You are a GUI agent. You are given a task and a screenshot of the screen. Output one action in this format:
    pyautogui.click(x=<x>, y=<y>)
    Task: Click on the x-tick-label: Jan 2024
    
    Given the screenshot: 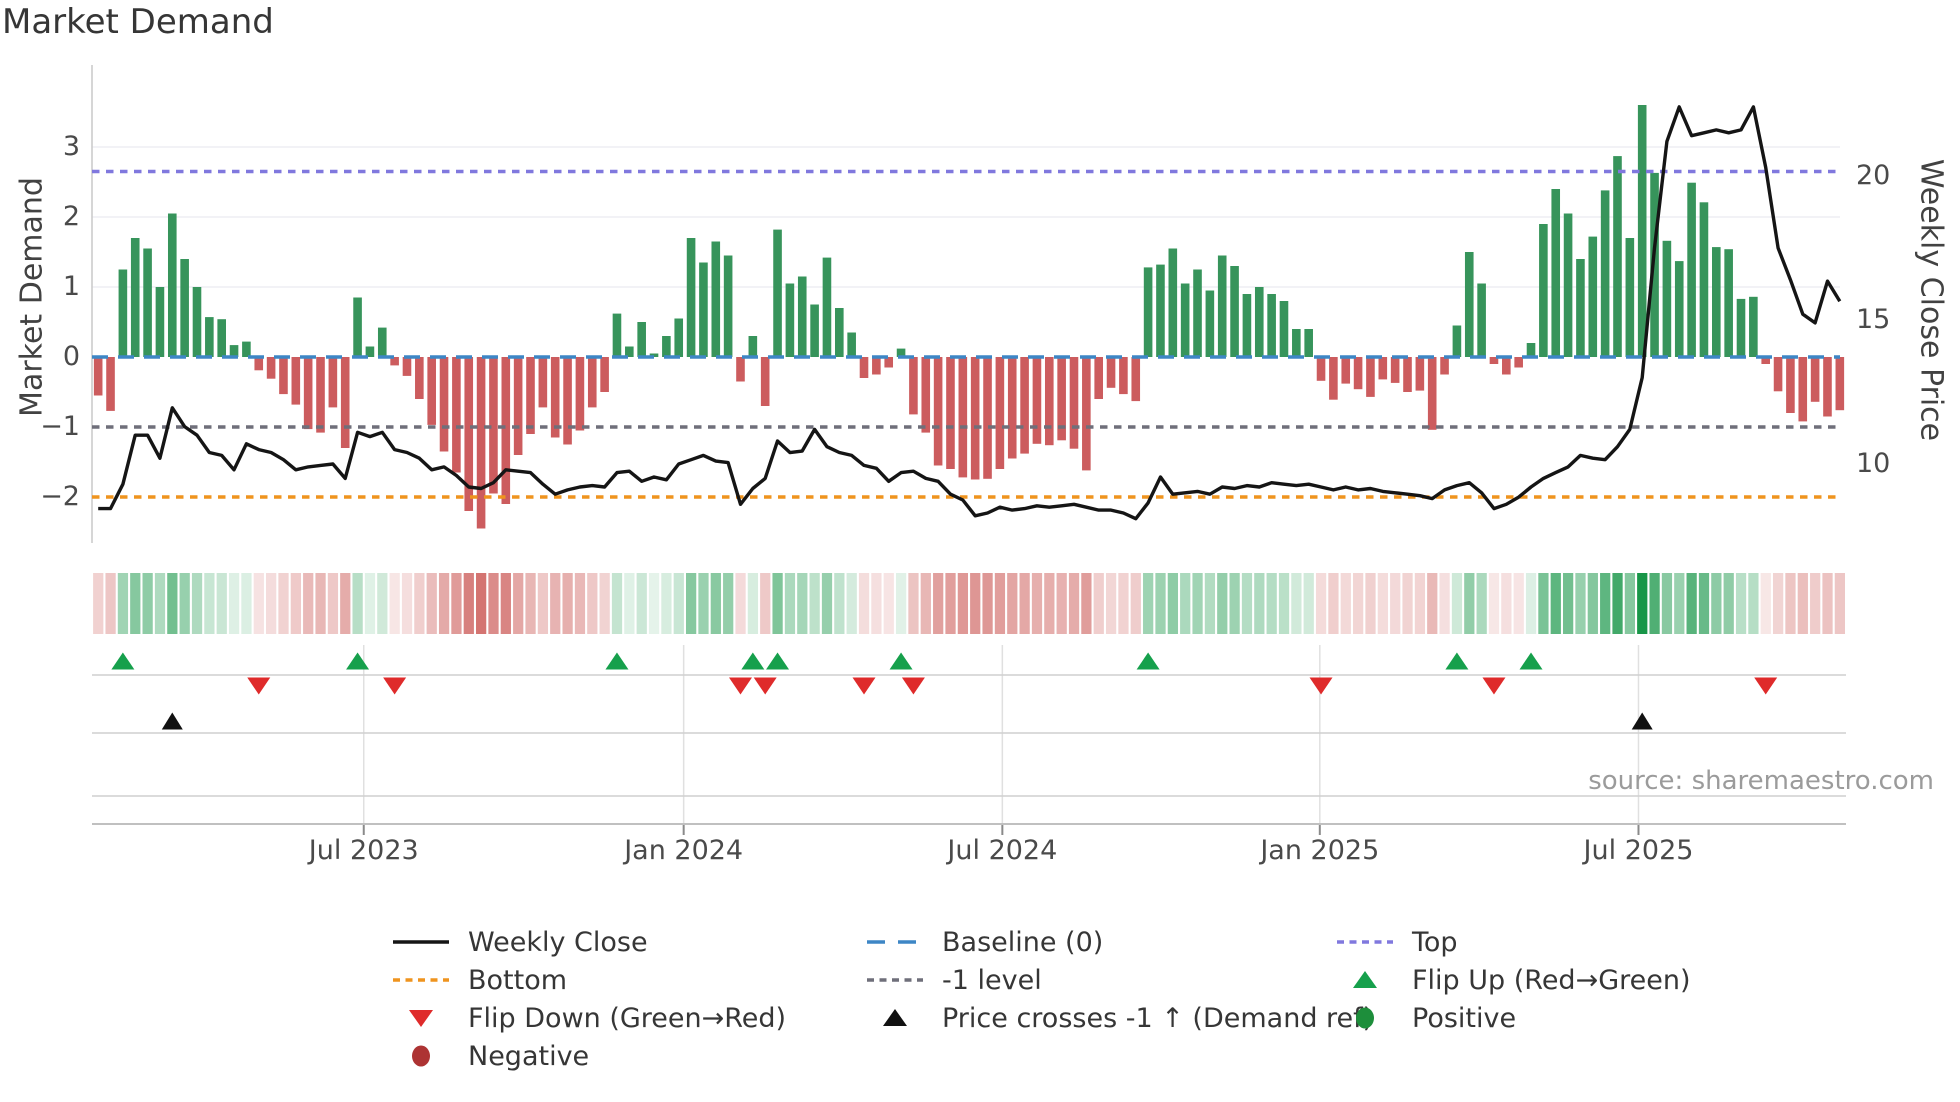 What is the action you would take?
    pyautogui.click(x=684, y=850)
    